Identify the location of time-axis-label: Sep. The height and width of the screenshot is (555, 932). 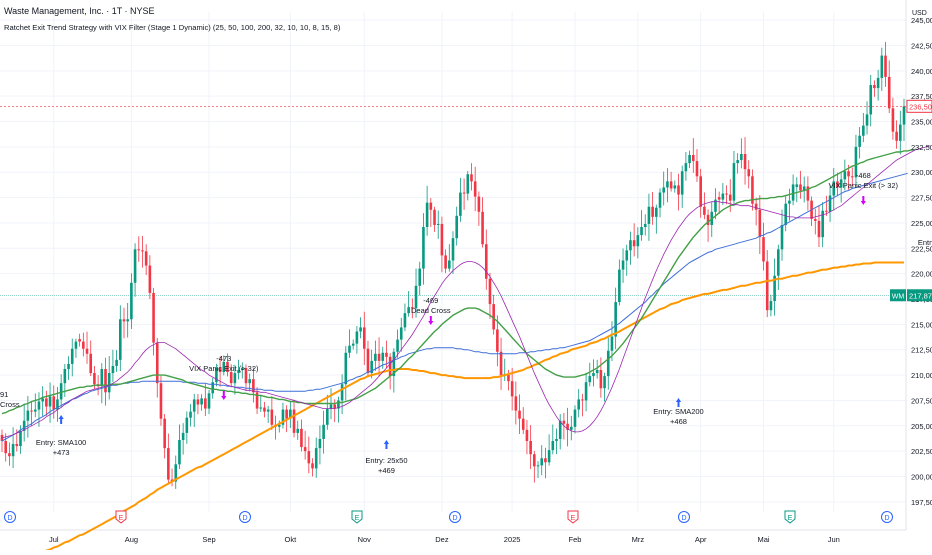
(208, 539).